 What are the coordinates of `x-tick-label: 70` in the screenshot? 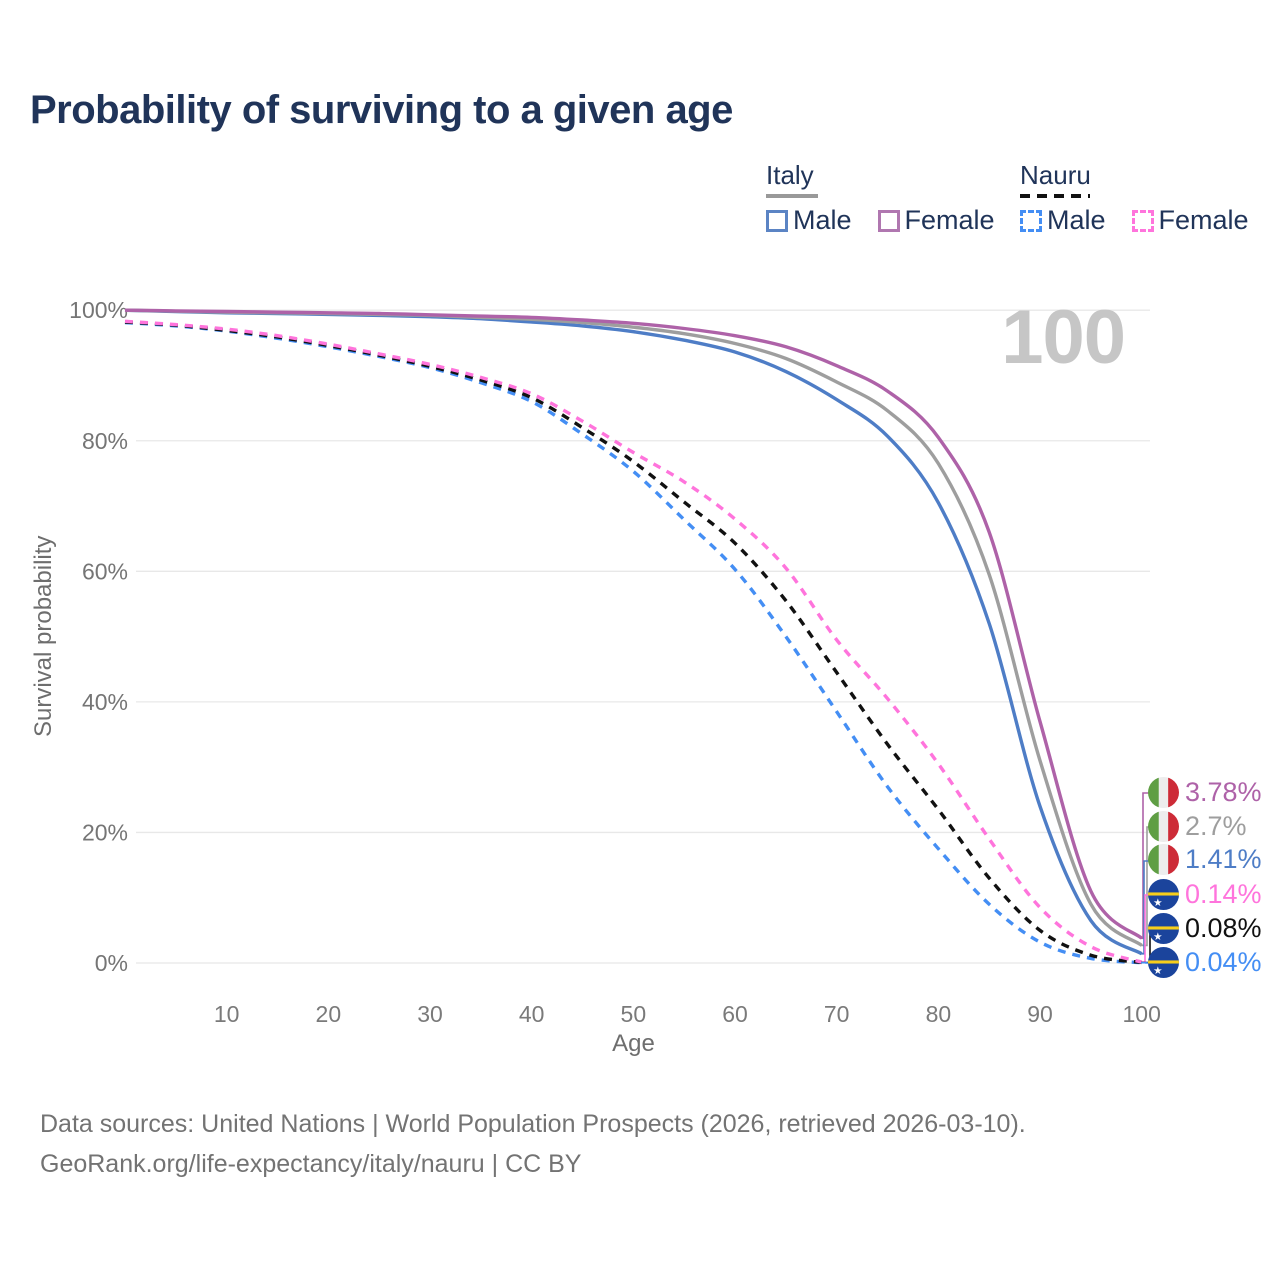 It's located at (837, 1014).